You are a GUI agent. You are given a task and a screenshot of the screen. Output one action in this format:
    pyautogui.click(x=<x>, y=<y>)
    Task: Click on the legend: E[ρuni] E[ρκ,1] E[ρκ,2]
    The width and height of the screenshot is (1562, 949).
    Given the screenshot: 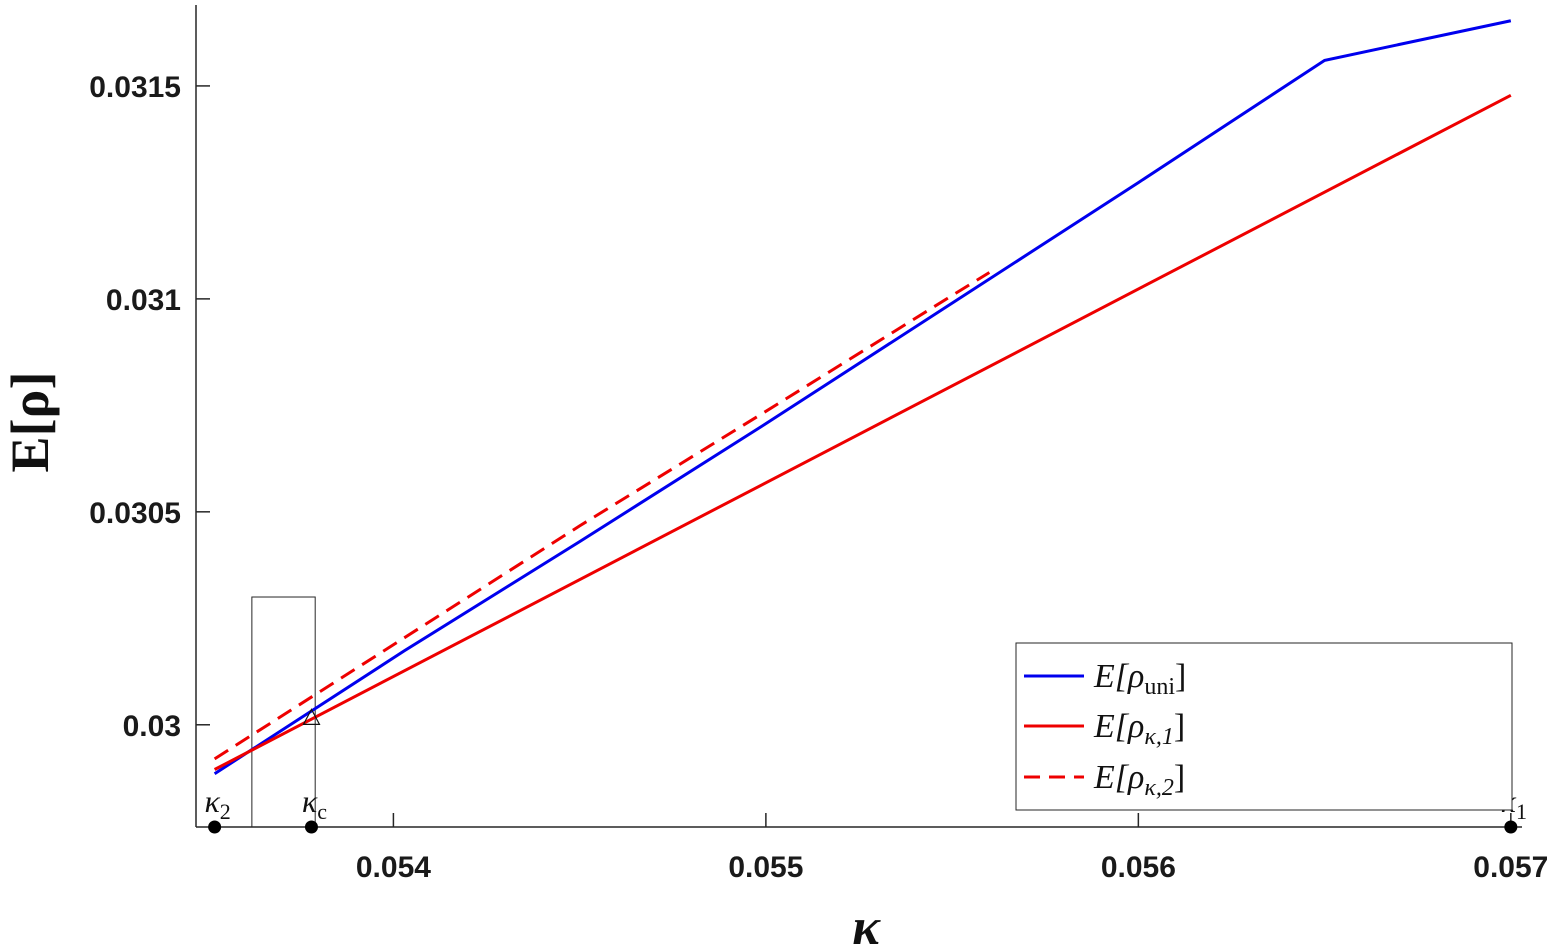 What is the action you would take?
    pyautogui.click(x=1264, y=726)
    